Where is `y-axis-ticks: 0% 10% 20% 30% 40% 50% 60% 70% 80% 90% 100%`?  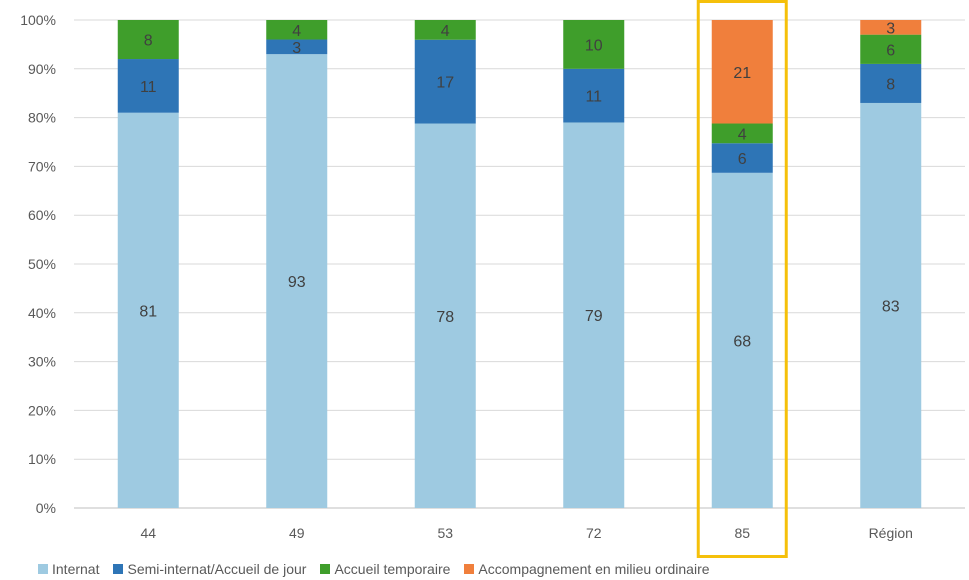
y-axis-ticks: 0% 10% 20% 30% 40% 50% 60% 70% 80% 90% 100% is located at coordinates (38, 264).